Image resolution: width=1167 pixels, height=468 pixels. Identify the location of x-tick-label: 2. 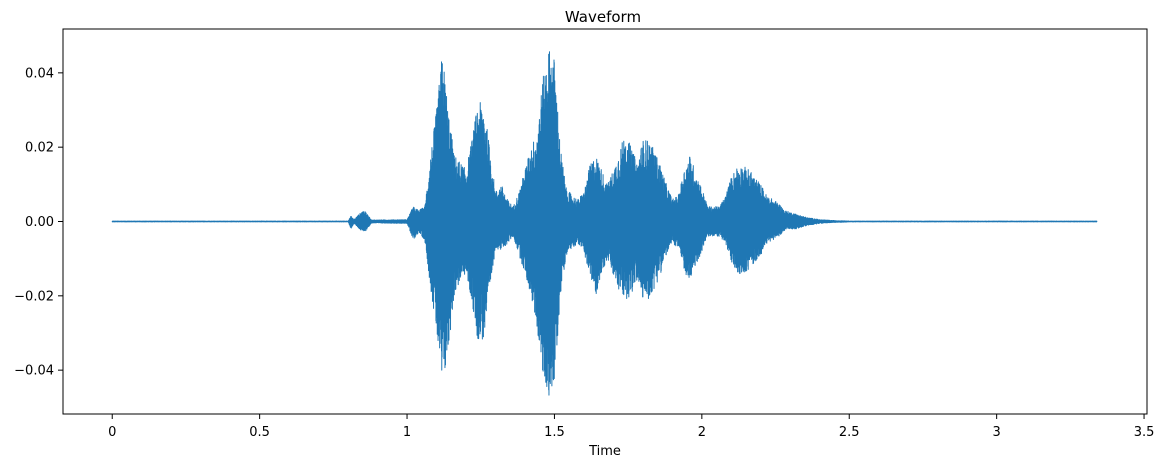
(702, 432).